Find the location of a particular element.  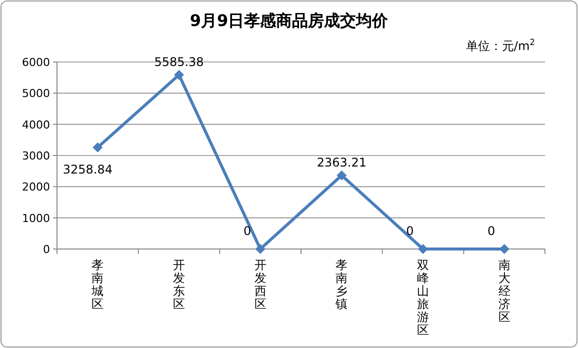

x-tick-label: 孝南乡镇 is located at coordinates (341, 284).